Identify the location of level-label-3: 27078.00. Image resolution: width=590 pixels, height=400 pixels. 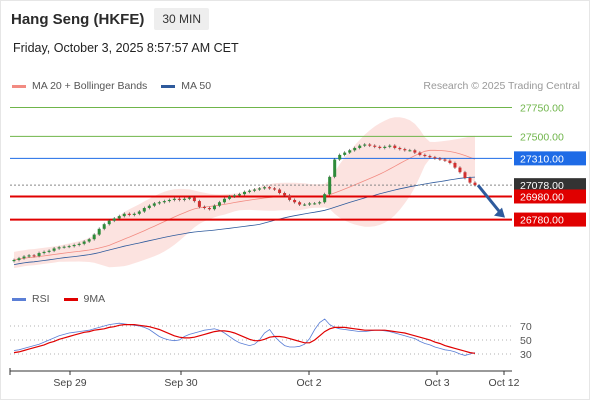
(542, 186).